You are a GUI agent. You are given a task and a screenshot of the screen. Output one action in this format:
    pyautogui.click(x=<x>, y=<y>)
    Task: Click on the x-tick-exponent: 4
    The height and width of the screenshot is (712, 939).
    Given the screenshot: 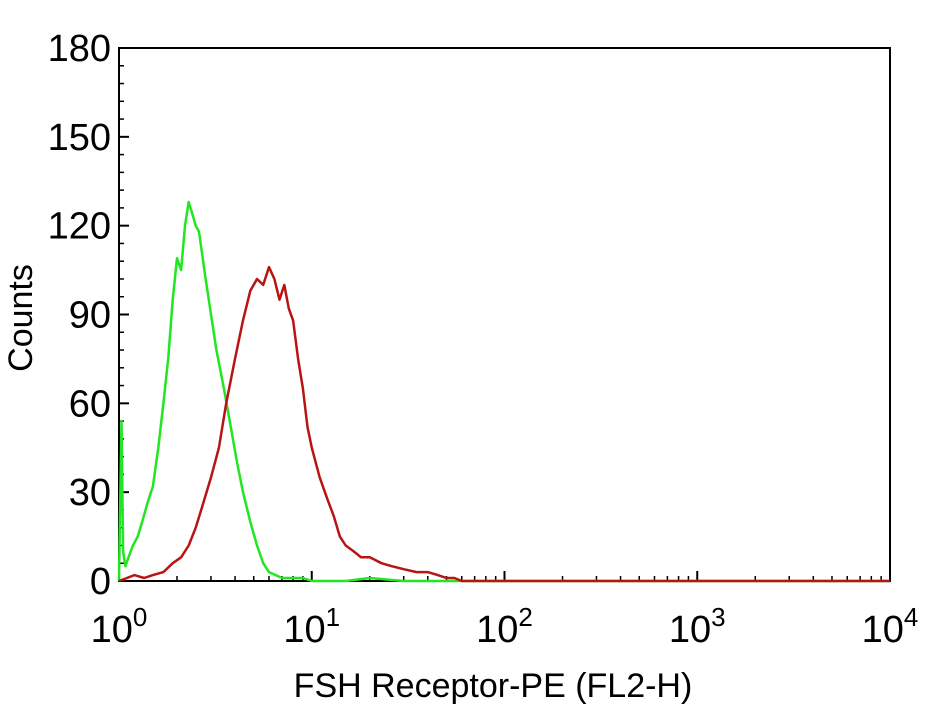 What is the action you would take?
    pyautogui.click(x=911, y=617)
    